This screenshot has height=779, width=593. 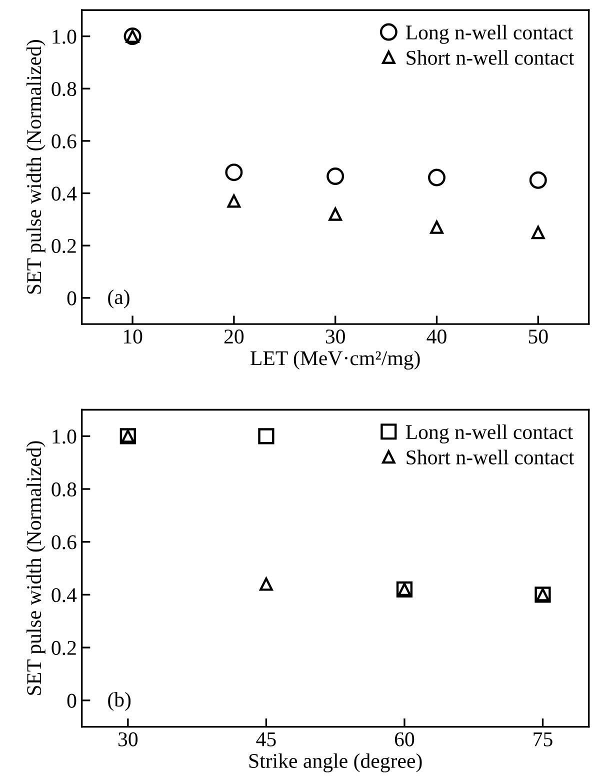 I want to click on annotation: (a), so click(x=119, y=299).